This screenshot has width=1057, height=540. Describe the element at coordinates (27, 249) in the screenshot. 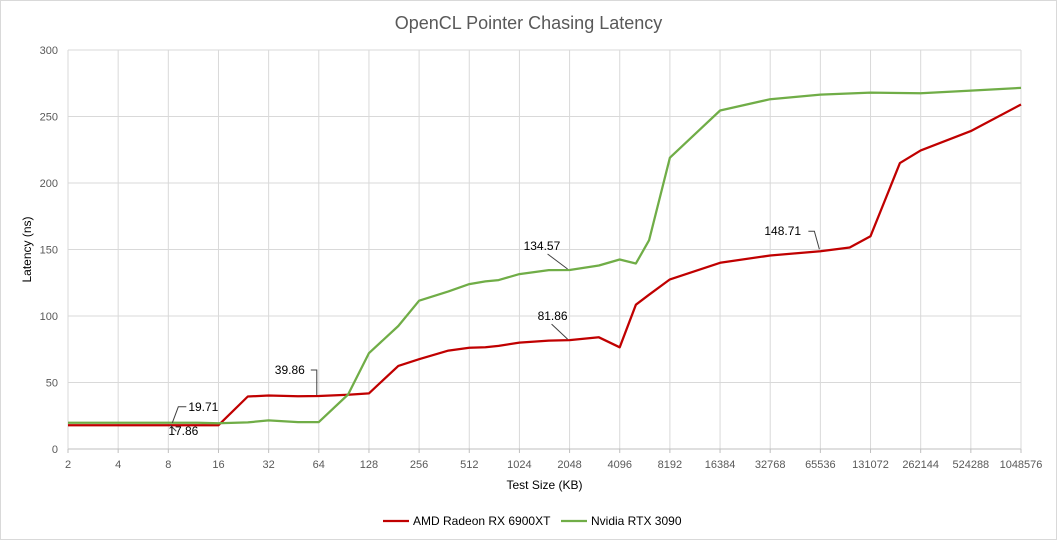

I see `y-axis-label: Latency (ns)` at that location.